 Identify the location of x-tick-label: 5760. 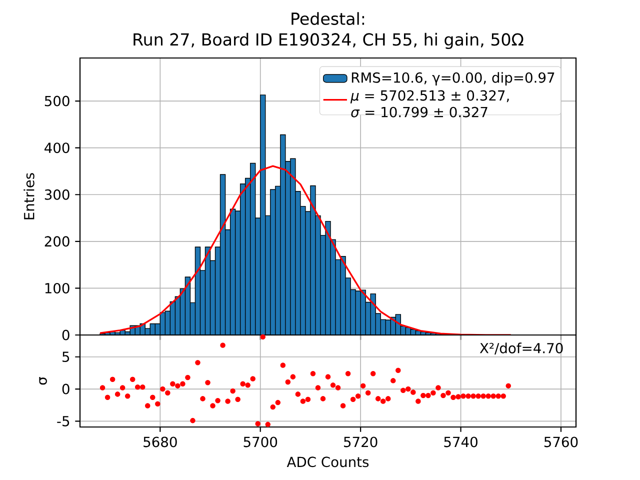
(561, 442).